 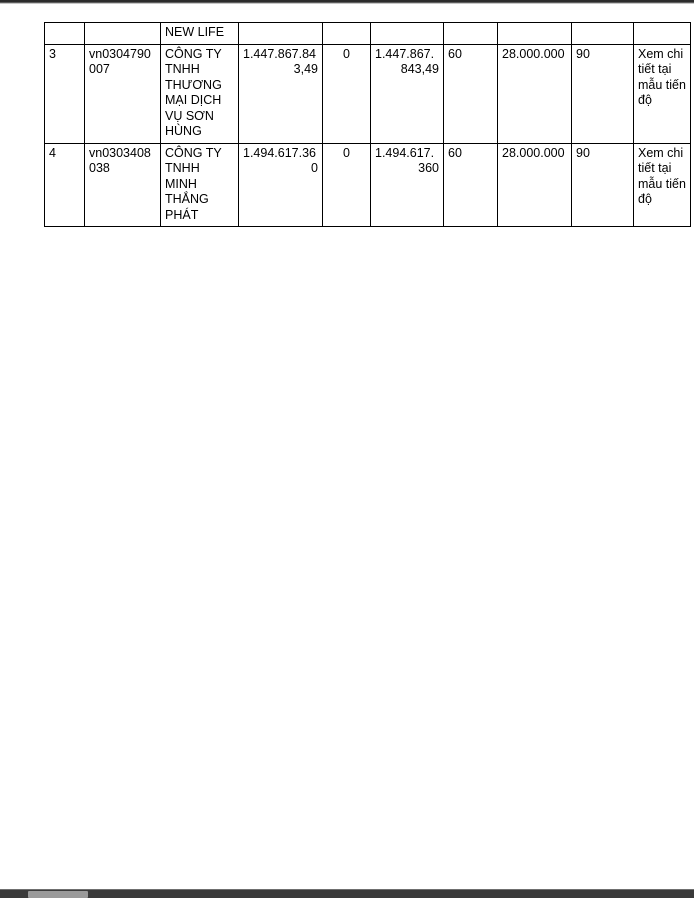 What do you see at coordinates (199, 33) in the screenshot?
I see `cell-company-name: NEW LIFE` at bounding box center [199, 33].